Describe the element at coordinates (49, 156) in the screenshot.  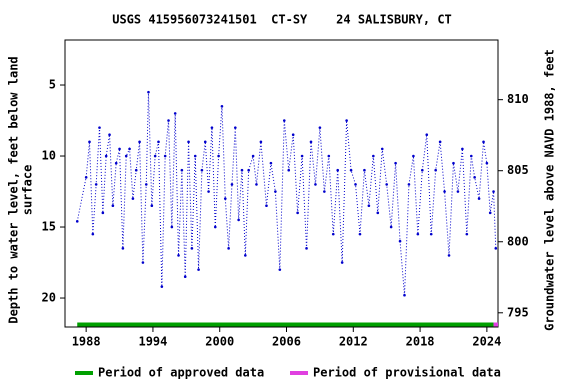
I see `y-tick-label: 10` at that location.